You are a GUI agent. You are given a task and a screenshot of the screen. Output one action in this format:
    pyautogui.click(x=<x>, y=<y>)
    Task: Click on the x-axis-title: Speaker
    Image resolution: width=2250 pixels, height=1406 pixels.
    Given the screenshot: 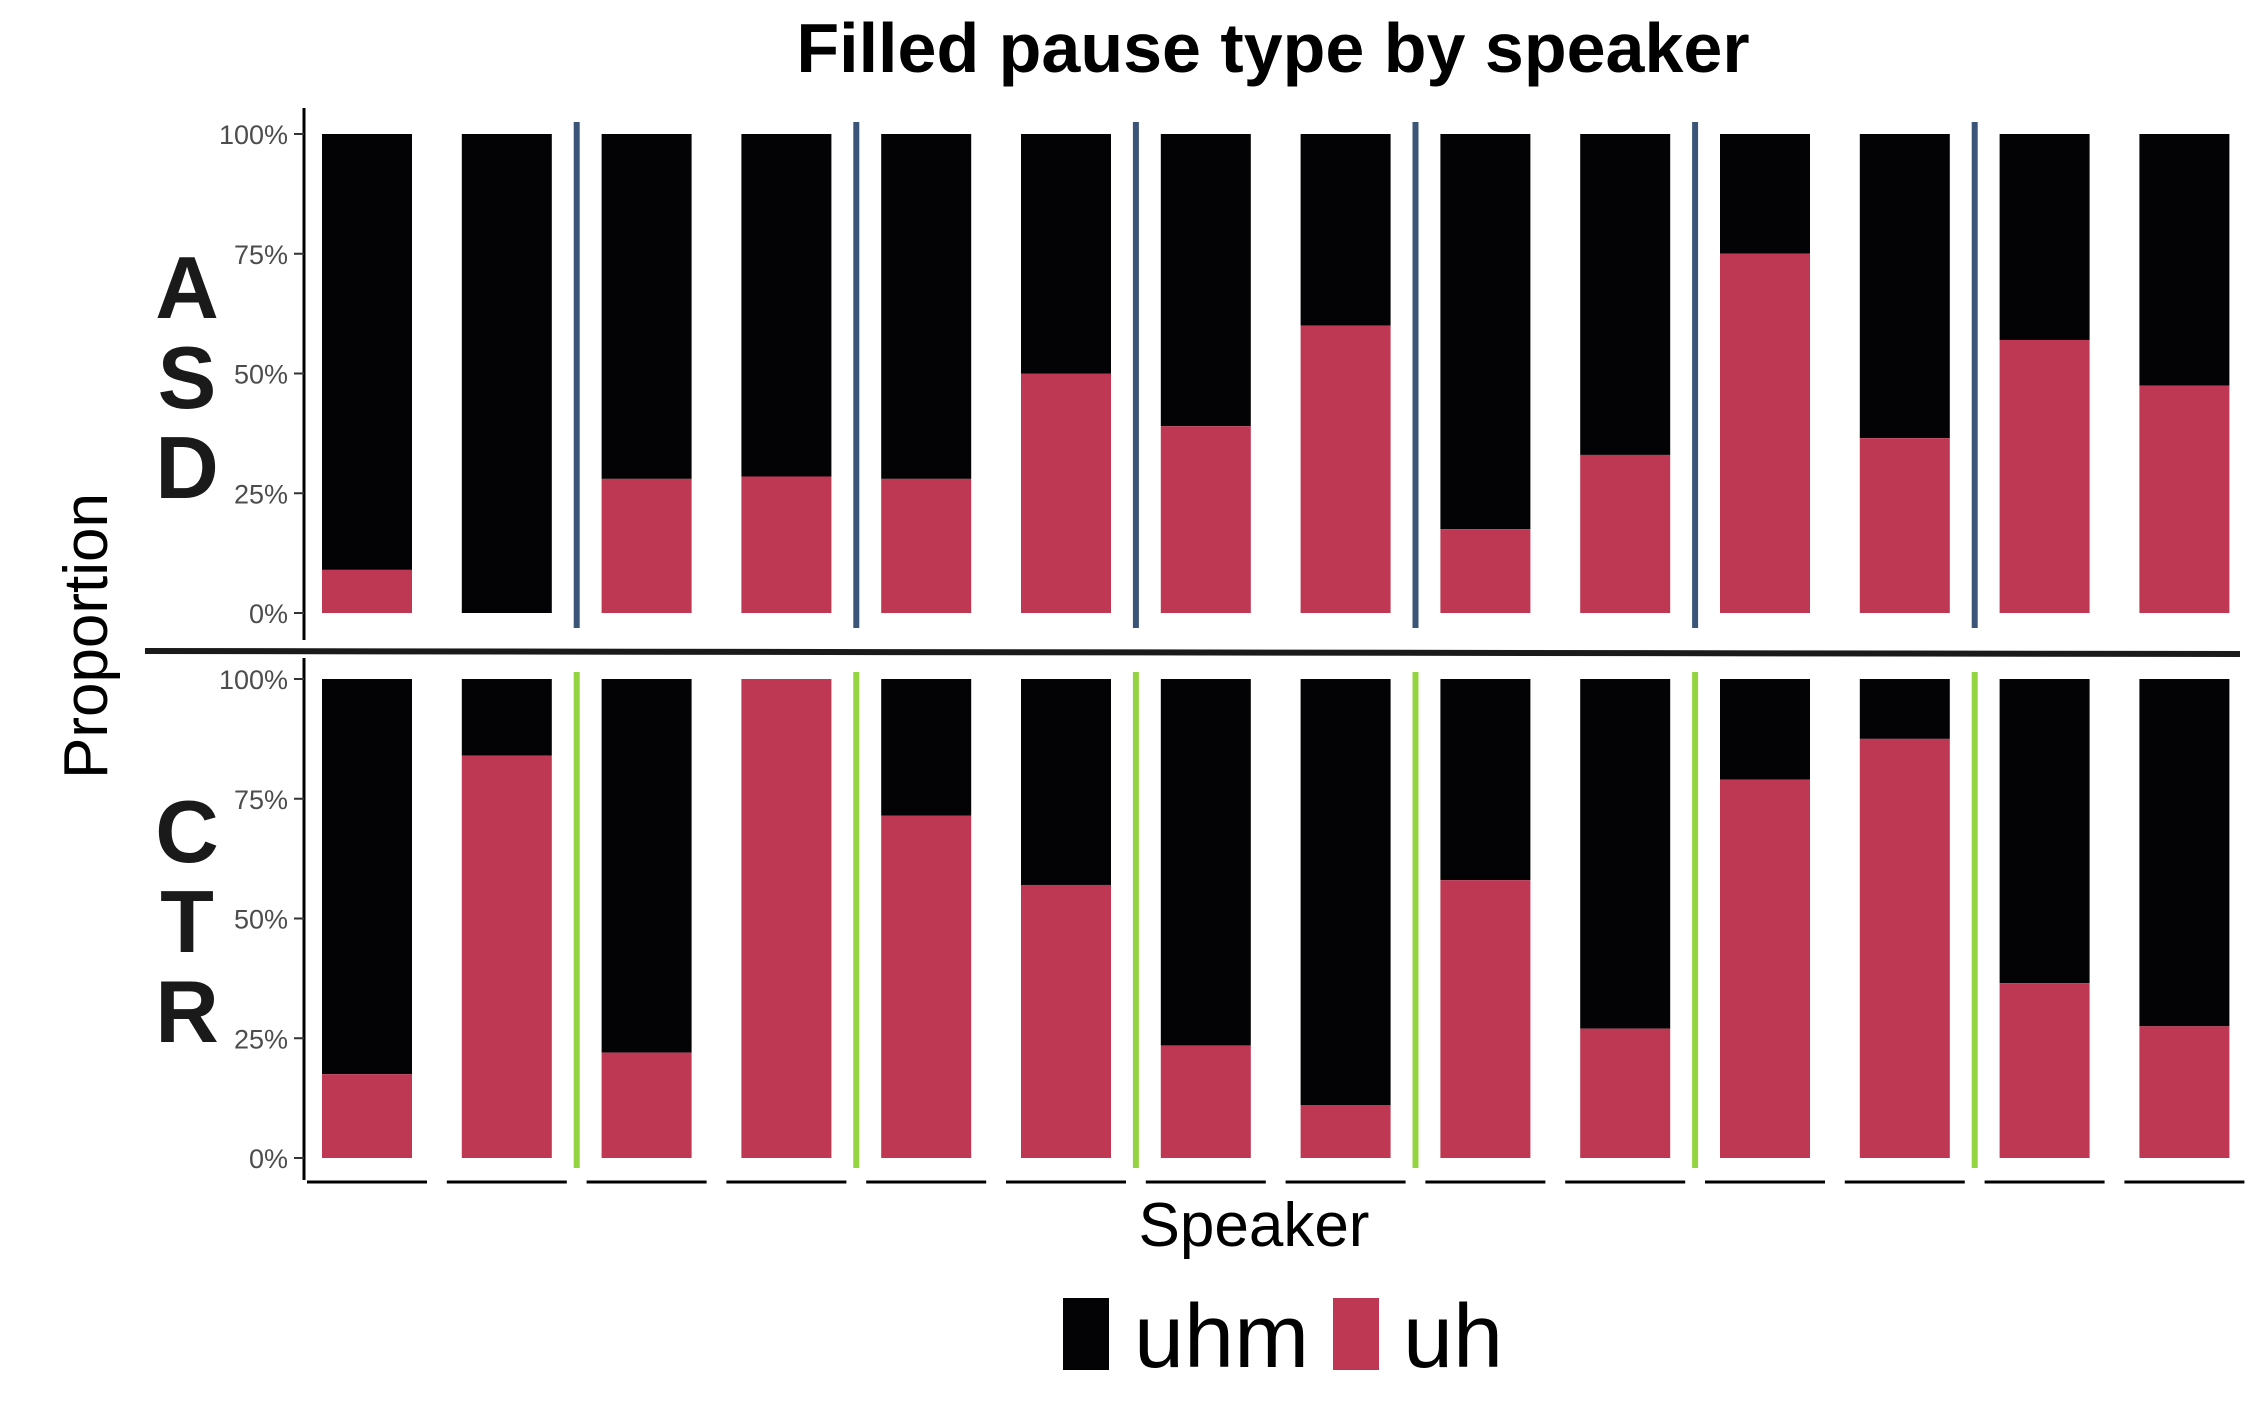 What is the action you would take?
    pyautogui.click(x=1254, y=1225)
    